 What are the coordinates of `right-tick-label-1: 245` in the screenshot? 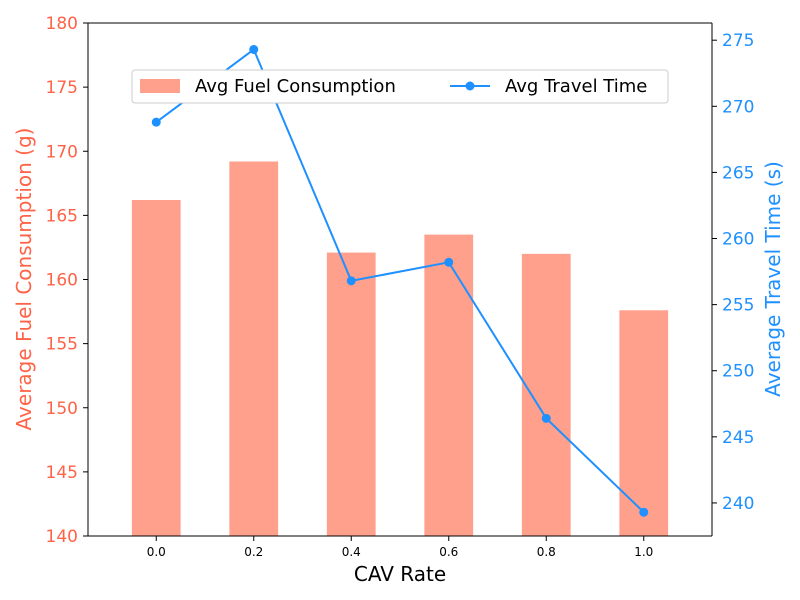 It's located at (738, 438).